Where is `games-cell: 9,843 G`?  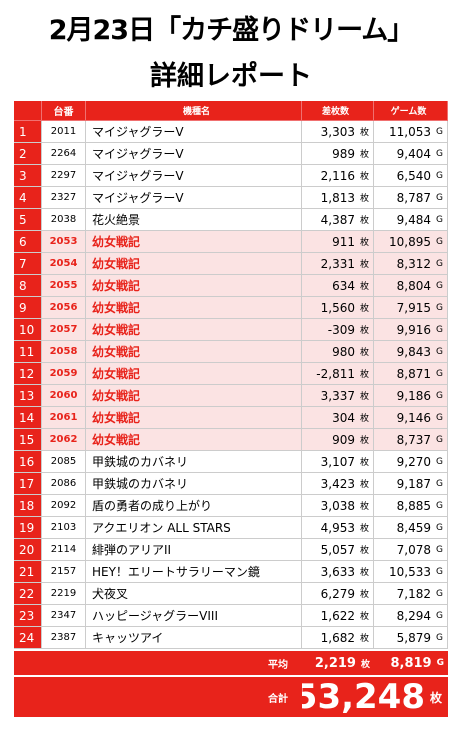
games-cell: 9,843 G is located at coordinates (411, 352).